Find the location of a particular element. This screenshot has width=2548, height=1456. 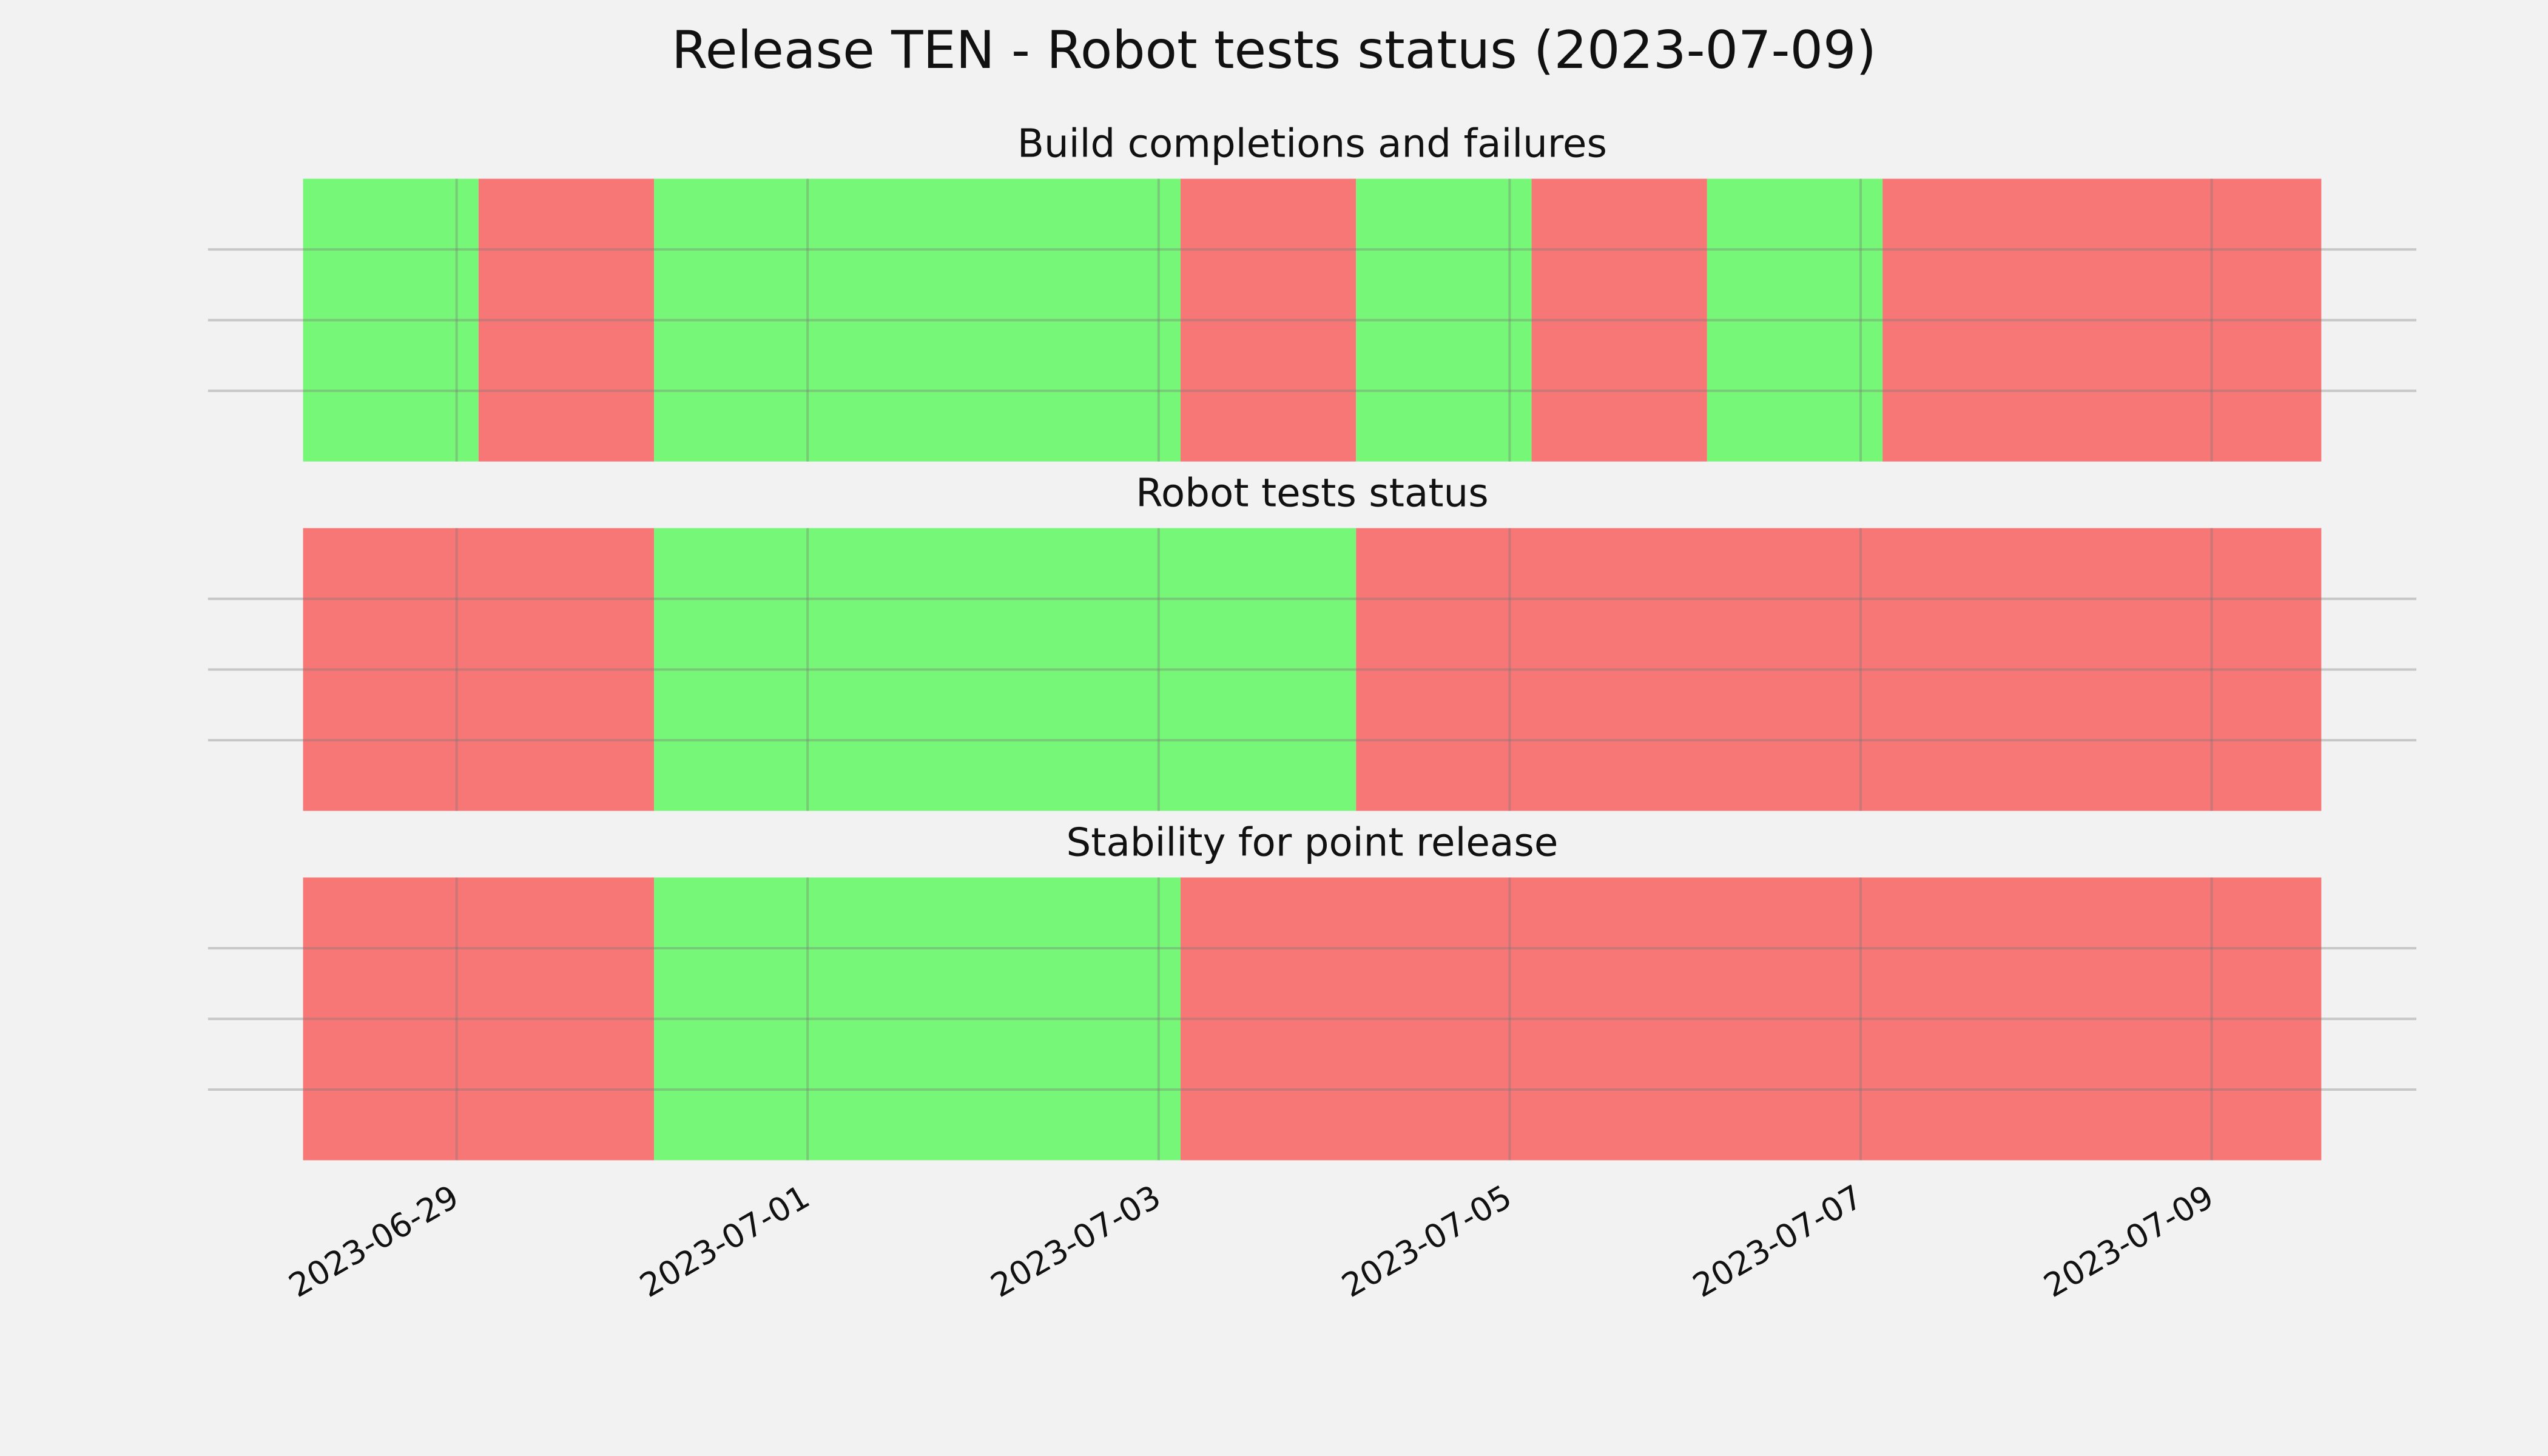

panel-title: Build completions and failures is located at coordinates (1312, 144).